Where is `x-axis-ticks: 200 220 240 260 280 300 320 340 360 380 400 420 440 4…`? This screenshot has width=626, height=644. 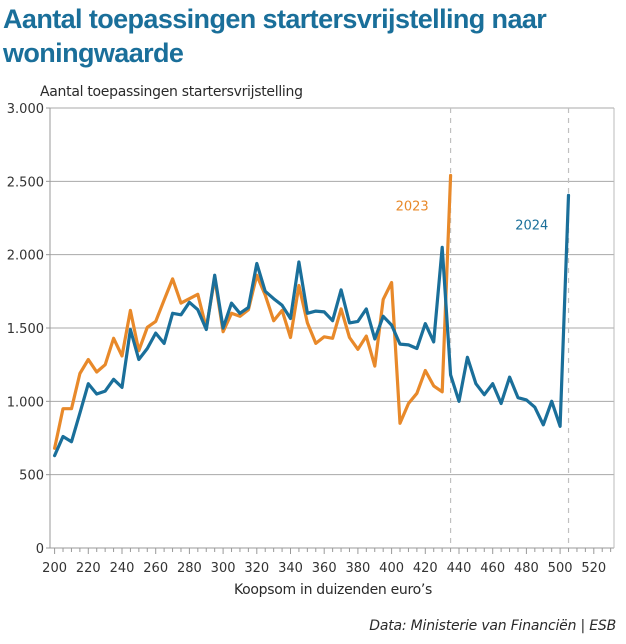 x-axis-ticks: 200 220 240 260 280 300 320 340 360 380 400 420 440 4… is located at coordinates (327, 562).